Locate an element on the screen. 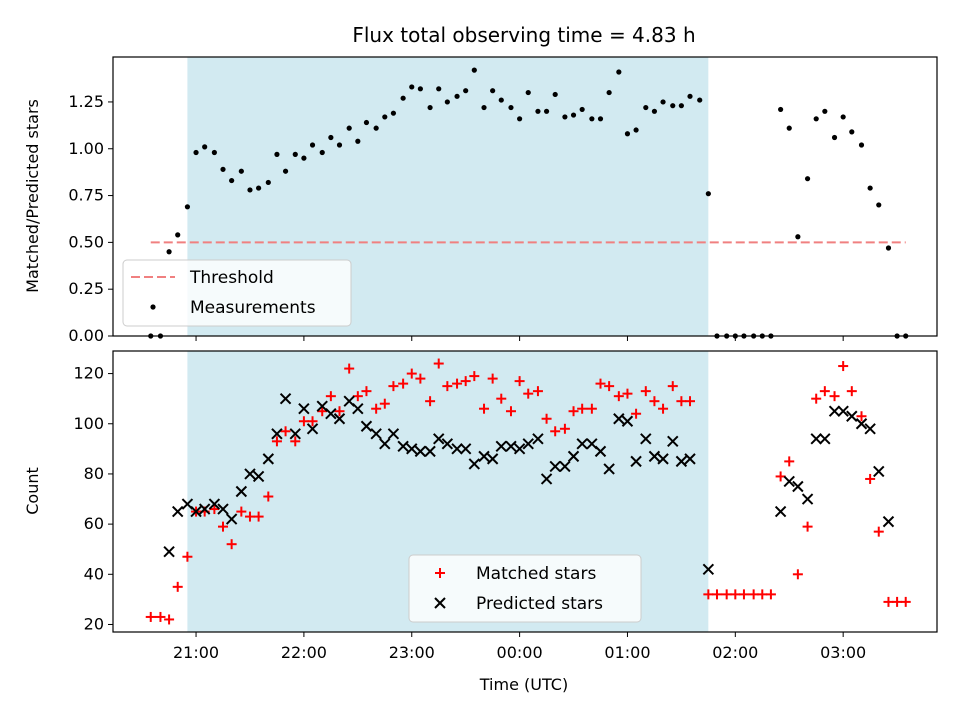  chart-title: Flux total observing time = 4.83 h is located at coordinates (523, 35).